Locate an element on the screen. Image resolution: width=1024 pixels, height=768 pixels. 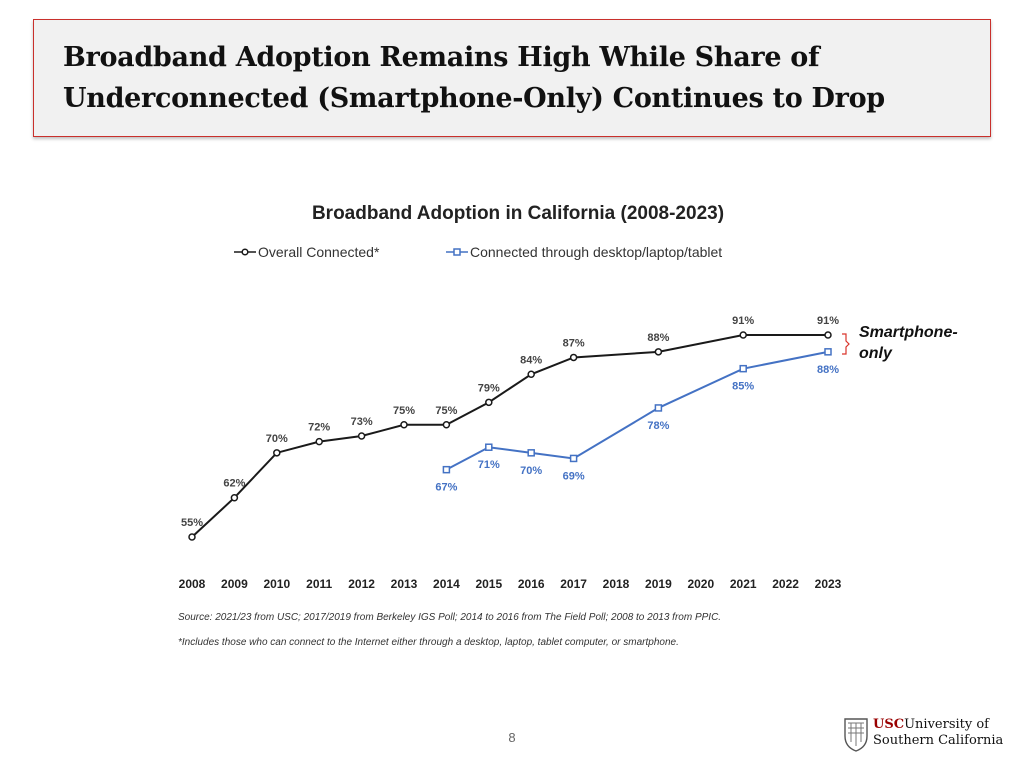
logo-university-of: University of is located at coordinates (946, 724).